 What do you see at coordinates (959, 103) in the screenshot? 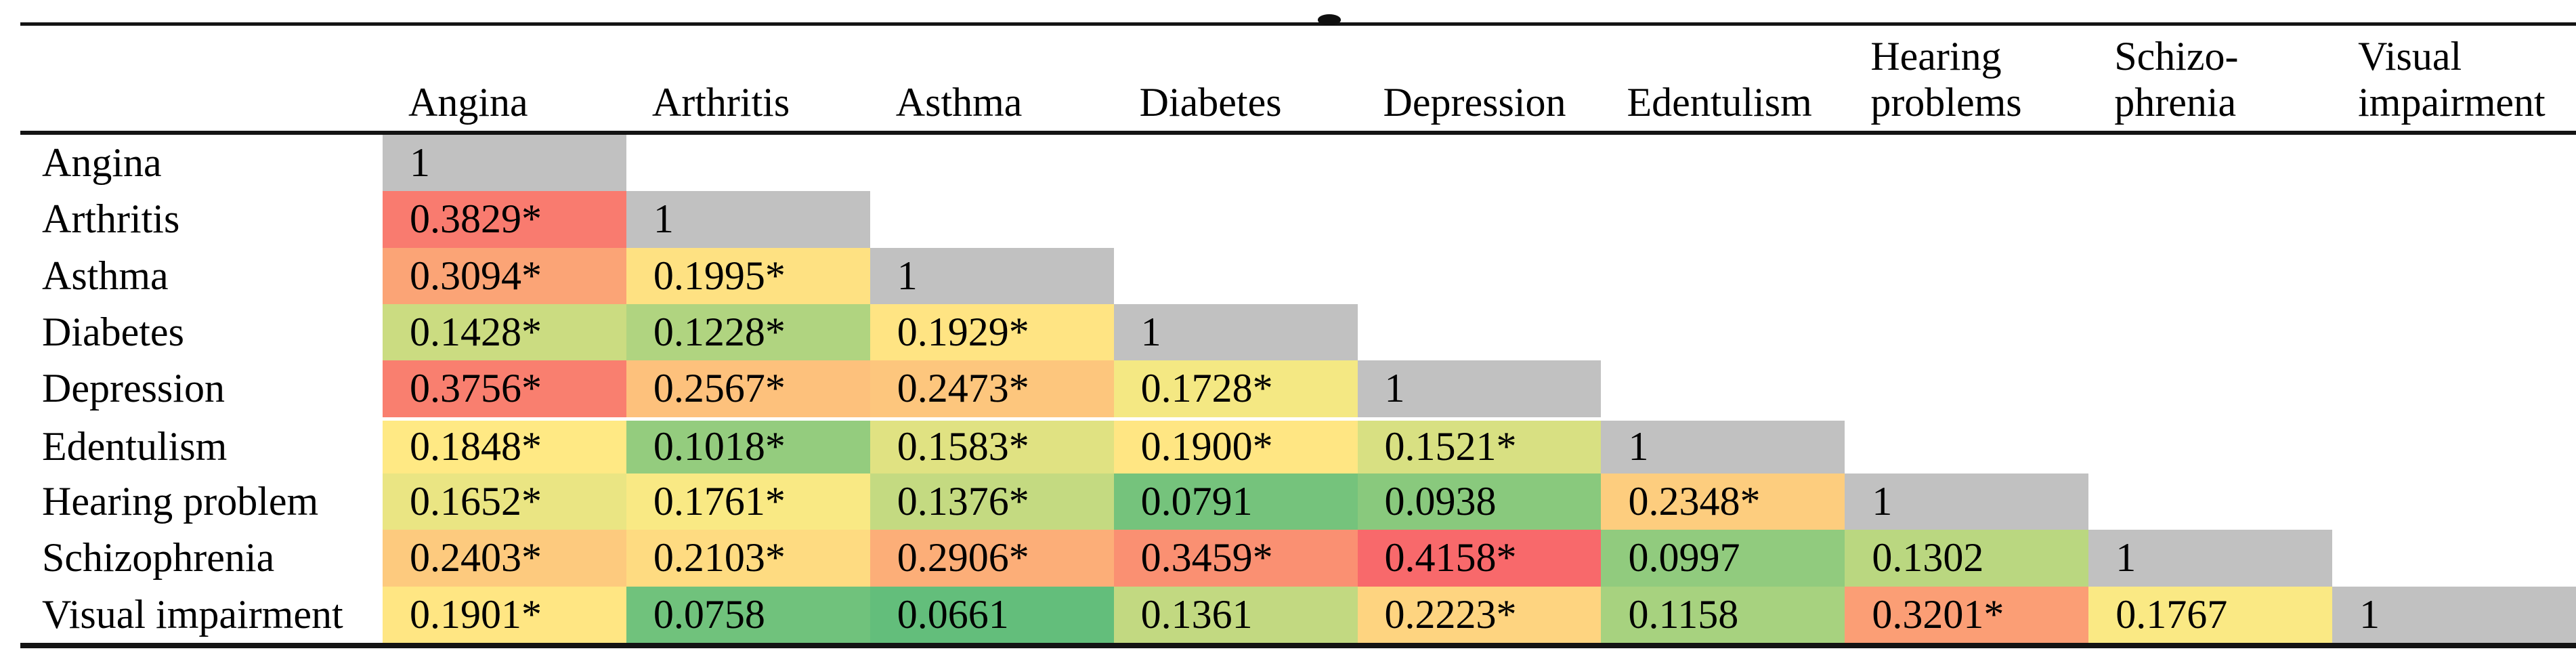
I see `column-header-line: Asthma` at bounding box center [959, 103].